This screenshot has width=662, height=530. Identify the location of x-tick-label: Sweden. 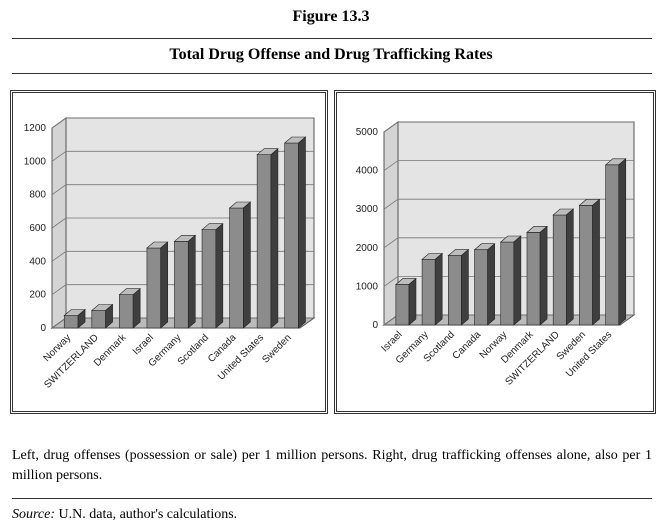
(276, 348).